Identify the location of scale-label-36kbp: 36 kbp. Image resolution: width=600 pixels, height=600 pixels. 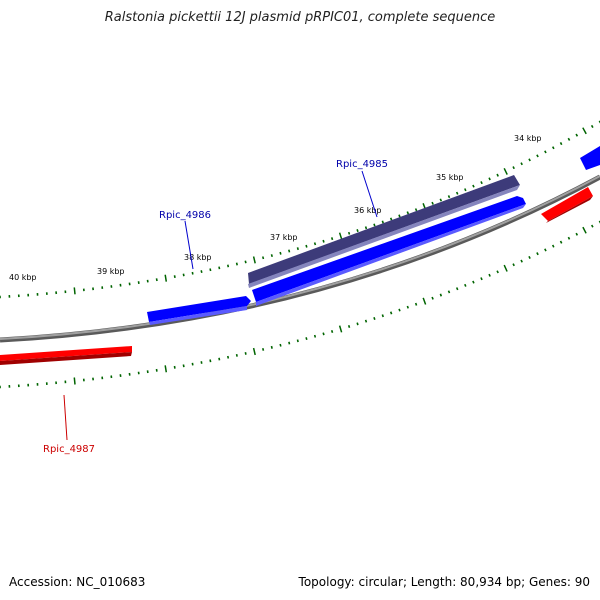
(368, 210).